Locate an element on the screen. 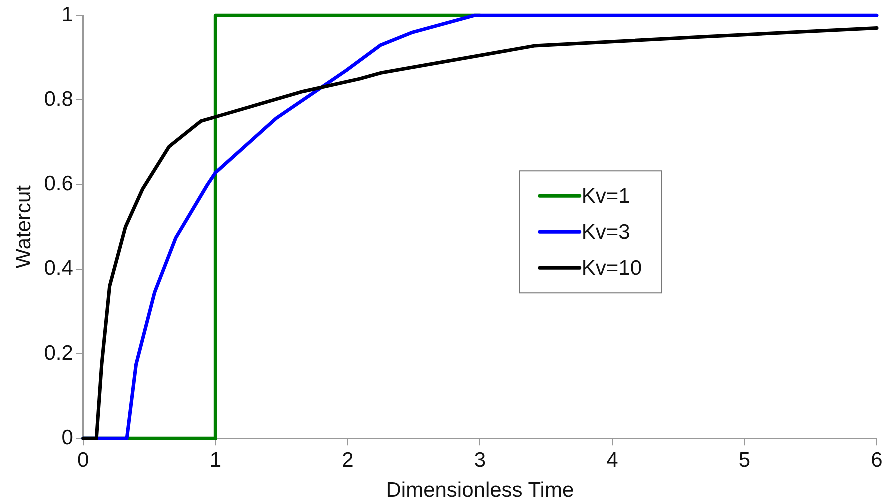 The image size is (889, 504). x-tick-label: 5 is located at coordinates (744, 460).